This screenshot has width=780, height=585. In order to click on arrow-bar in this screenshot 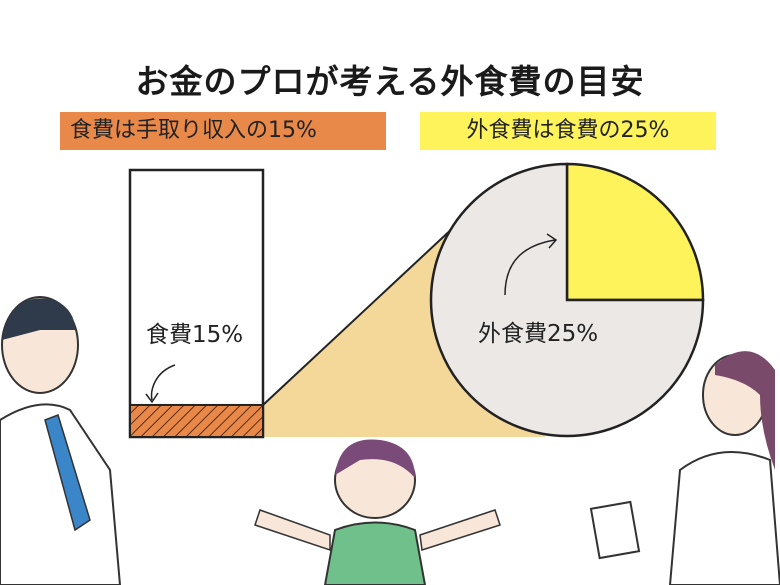, I will do `click(163, 382)`.